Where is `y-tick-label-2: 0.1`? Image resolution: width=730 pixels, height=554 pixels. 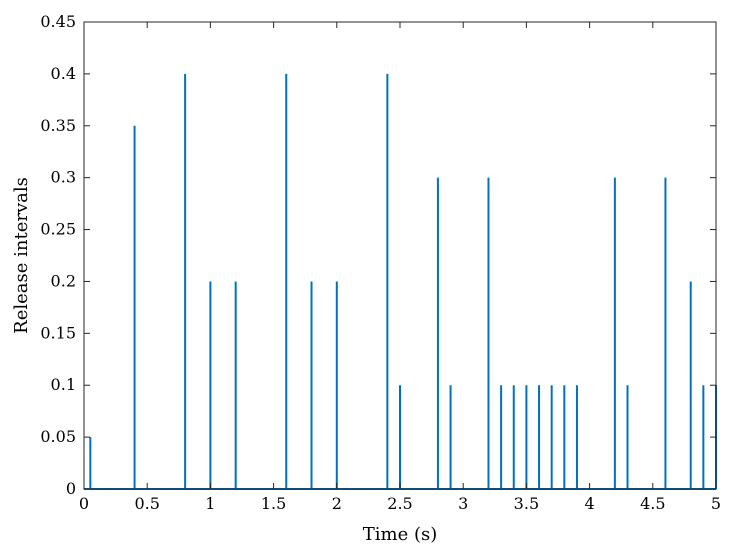 y-tick-label-2: 0.1 is located at coordinates (63, 384).